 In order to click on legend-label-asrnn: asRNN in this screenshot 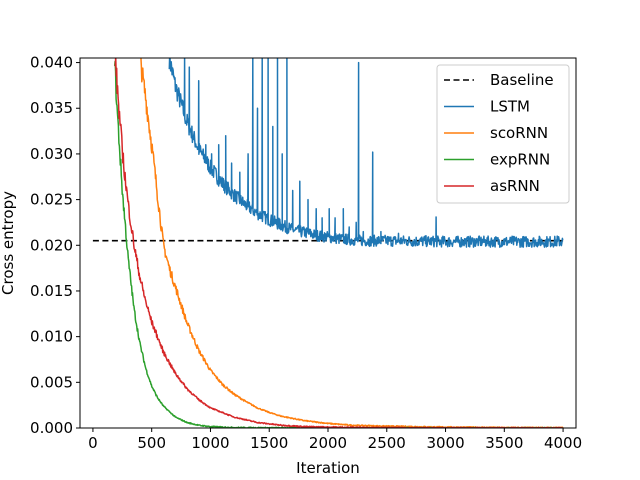, I will do `click(515, 186)`.